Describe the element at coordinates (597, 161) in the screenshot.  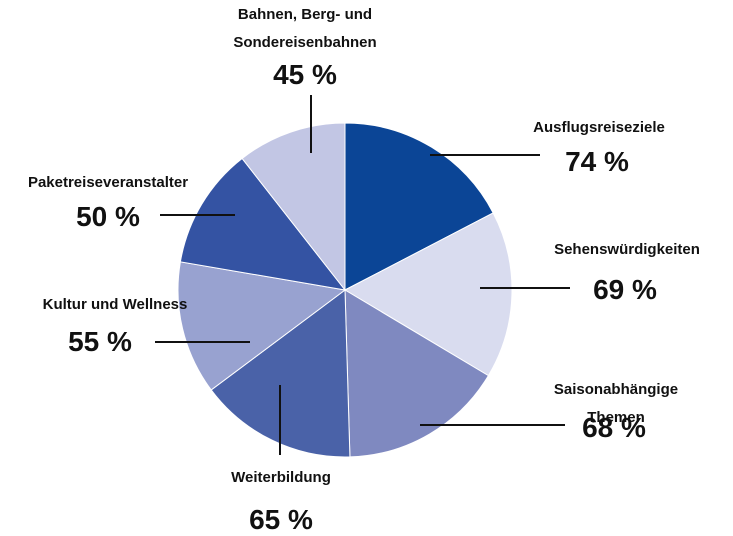
I see `value-label: 74 %` at that location.